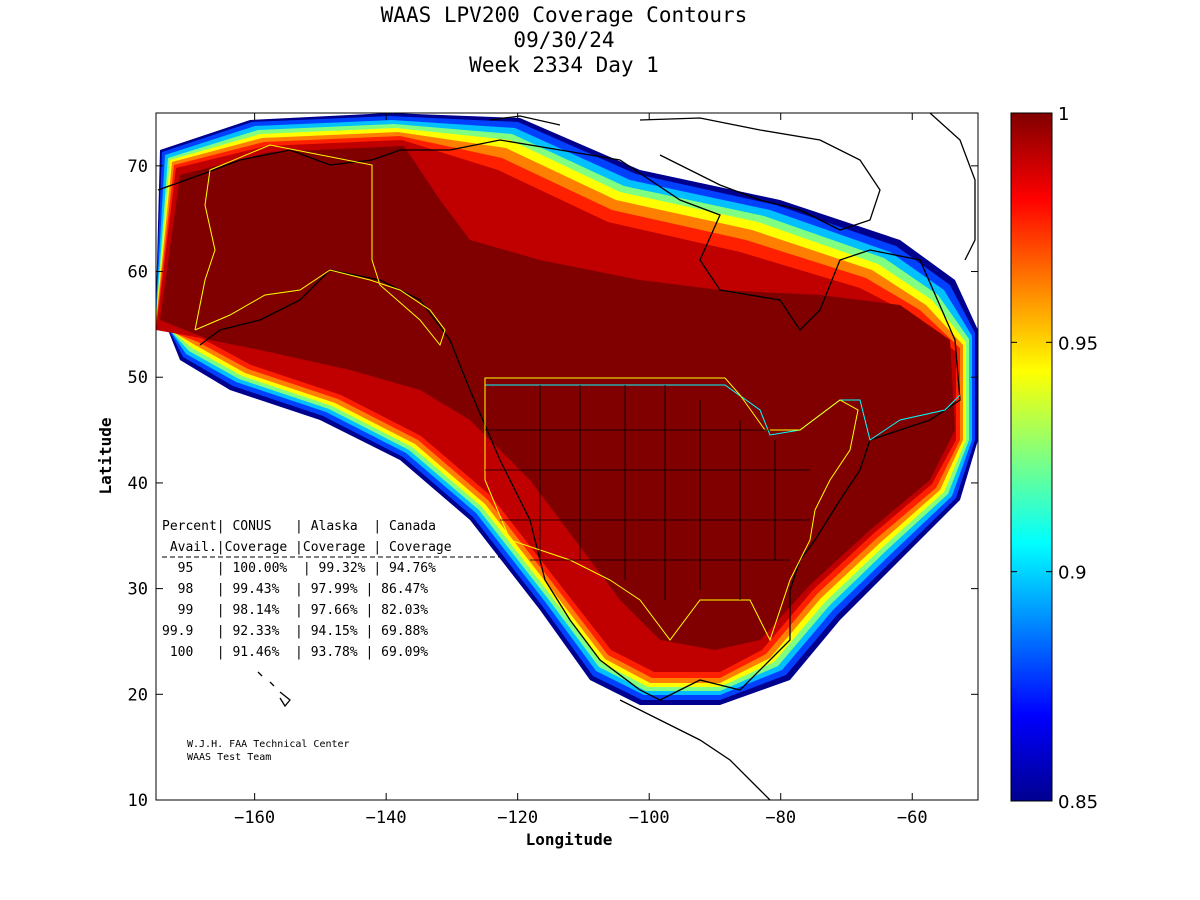 The image size is (1200, 900). What do you see at coordinates (138, 590) in the screenshot?
I see `y-tick-label: 30` at bounding box center [138, 590].